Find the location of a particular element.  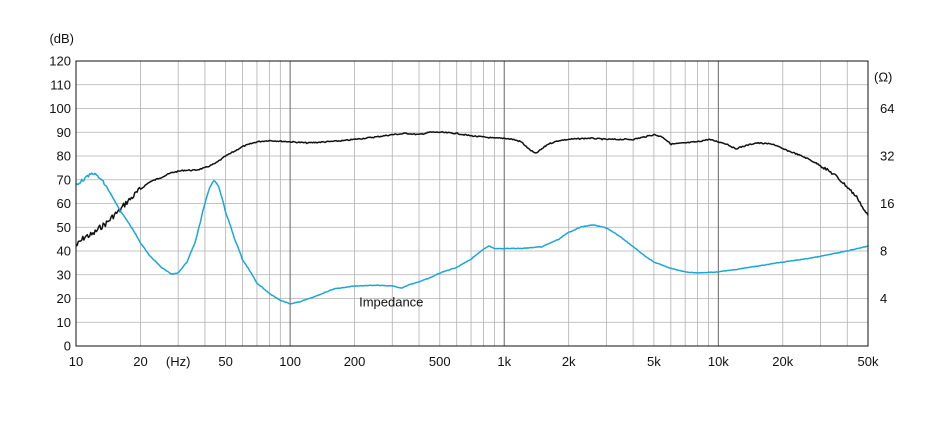

impedance-annotation: Impedance is located at coordinates (391, 302).